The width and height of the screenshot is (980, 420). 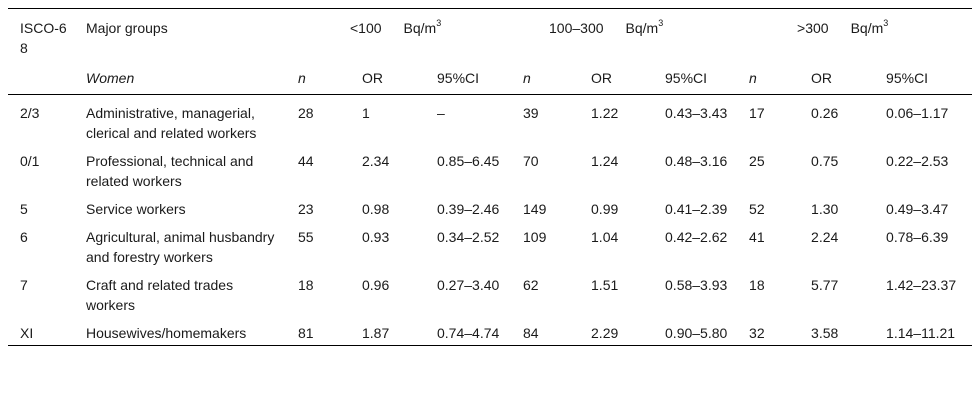 I want to click on cell-n-high: 25, so click(x=757, y=161).